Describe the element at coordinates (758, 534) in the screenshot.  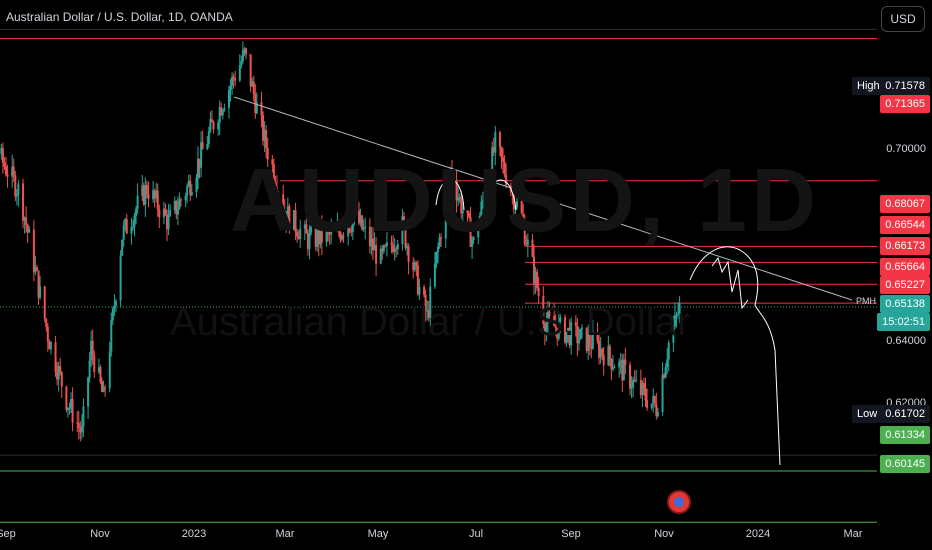
I see `x-tick-2024: 2024` at that location.